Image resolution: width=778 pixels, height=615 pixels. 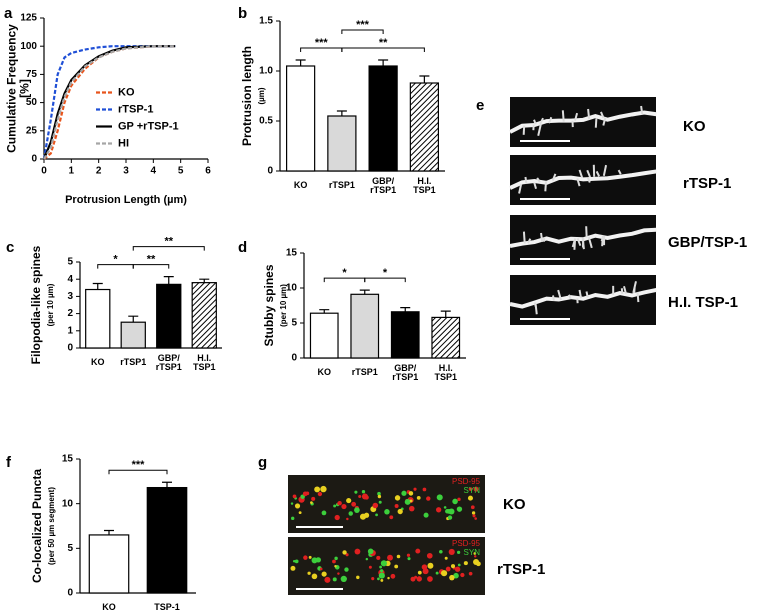 What do you see at coordinates (365, 372) in the screenshot?
I see `x-tick-label-box: rTSP1` at bounding box center [365, 372].